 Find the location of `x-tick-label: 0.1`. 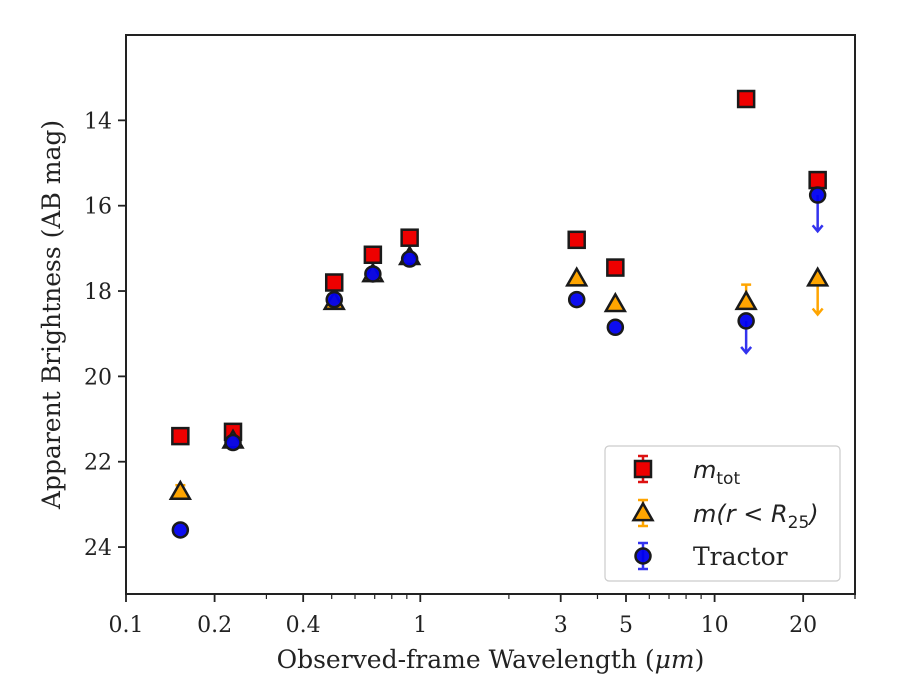

x-tick-label: 0.1 is located at coordinates (126, 625).